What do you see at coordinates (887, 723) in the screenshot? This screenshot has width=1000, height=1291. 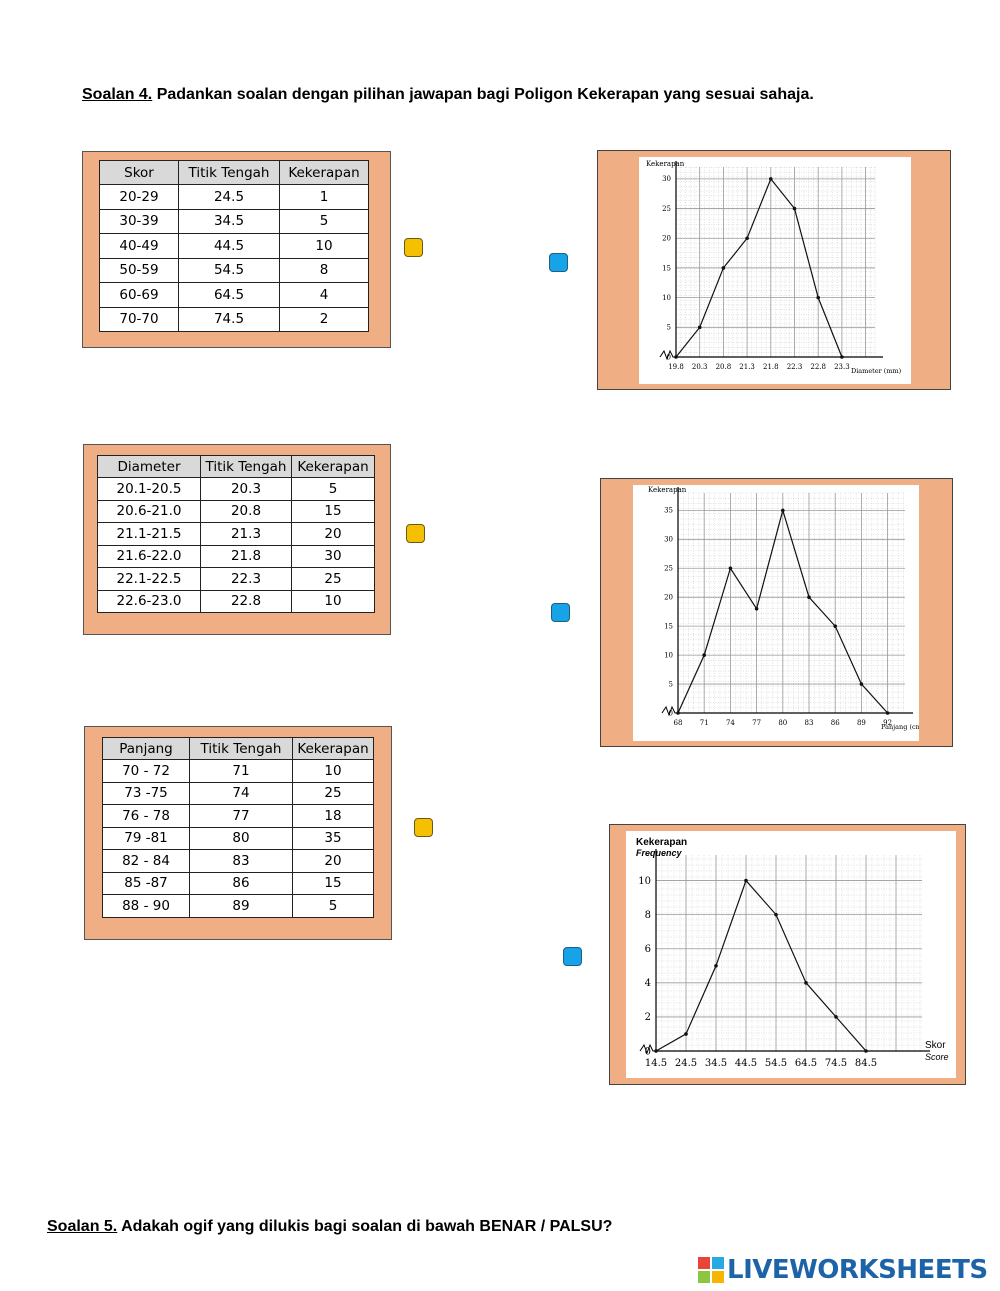 I see `x-tick-label: 92` at bounding box center [887, 723].